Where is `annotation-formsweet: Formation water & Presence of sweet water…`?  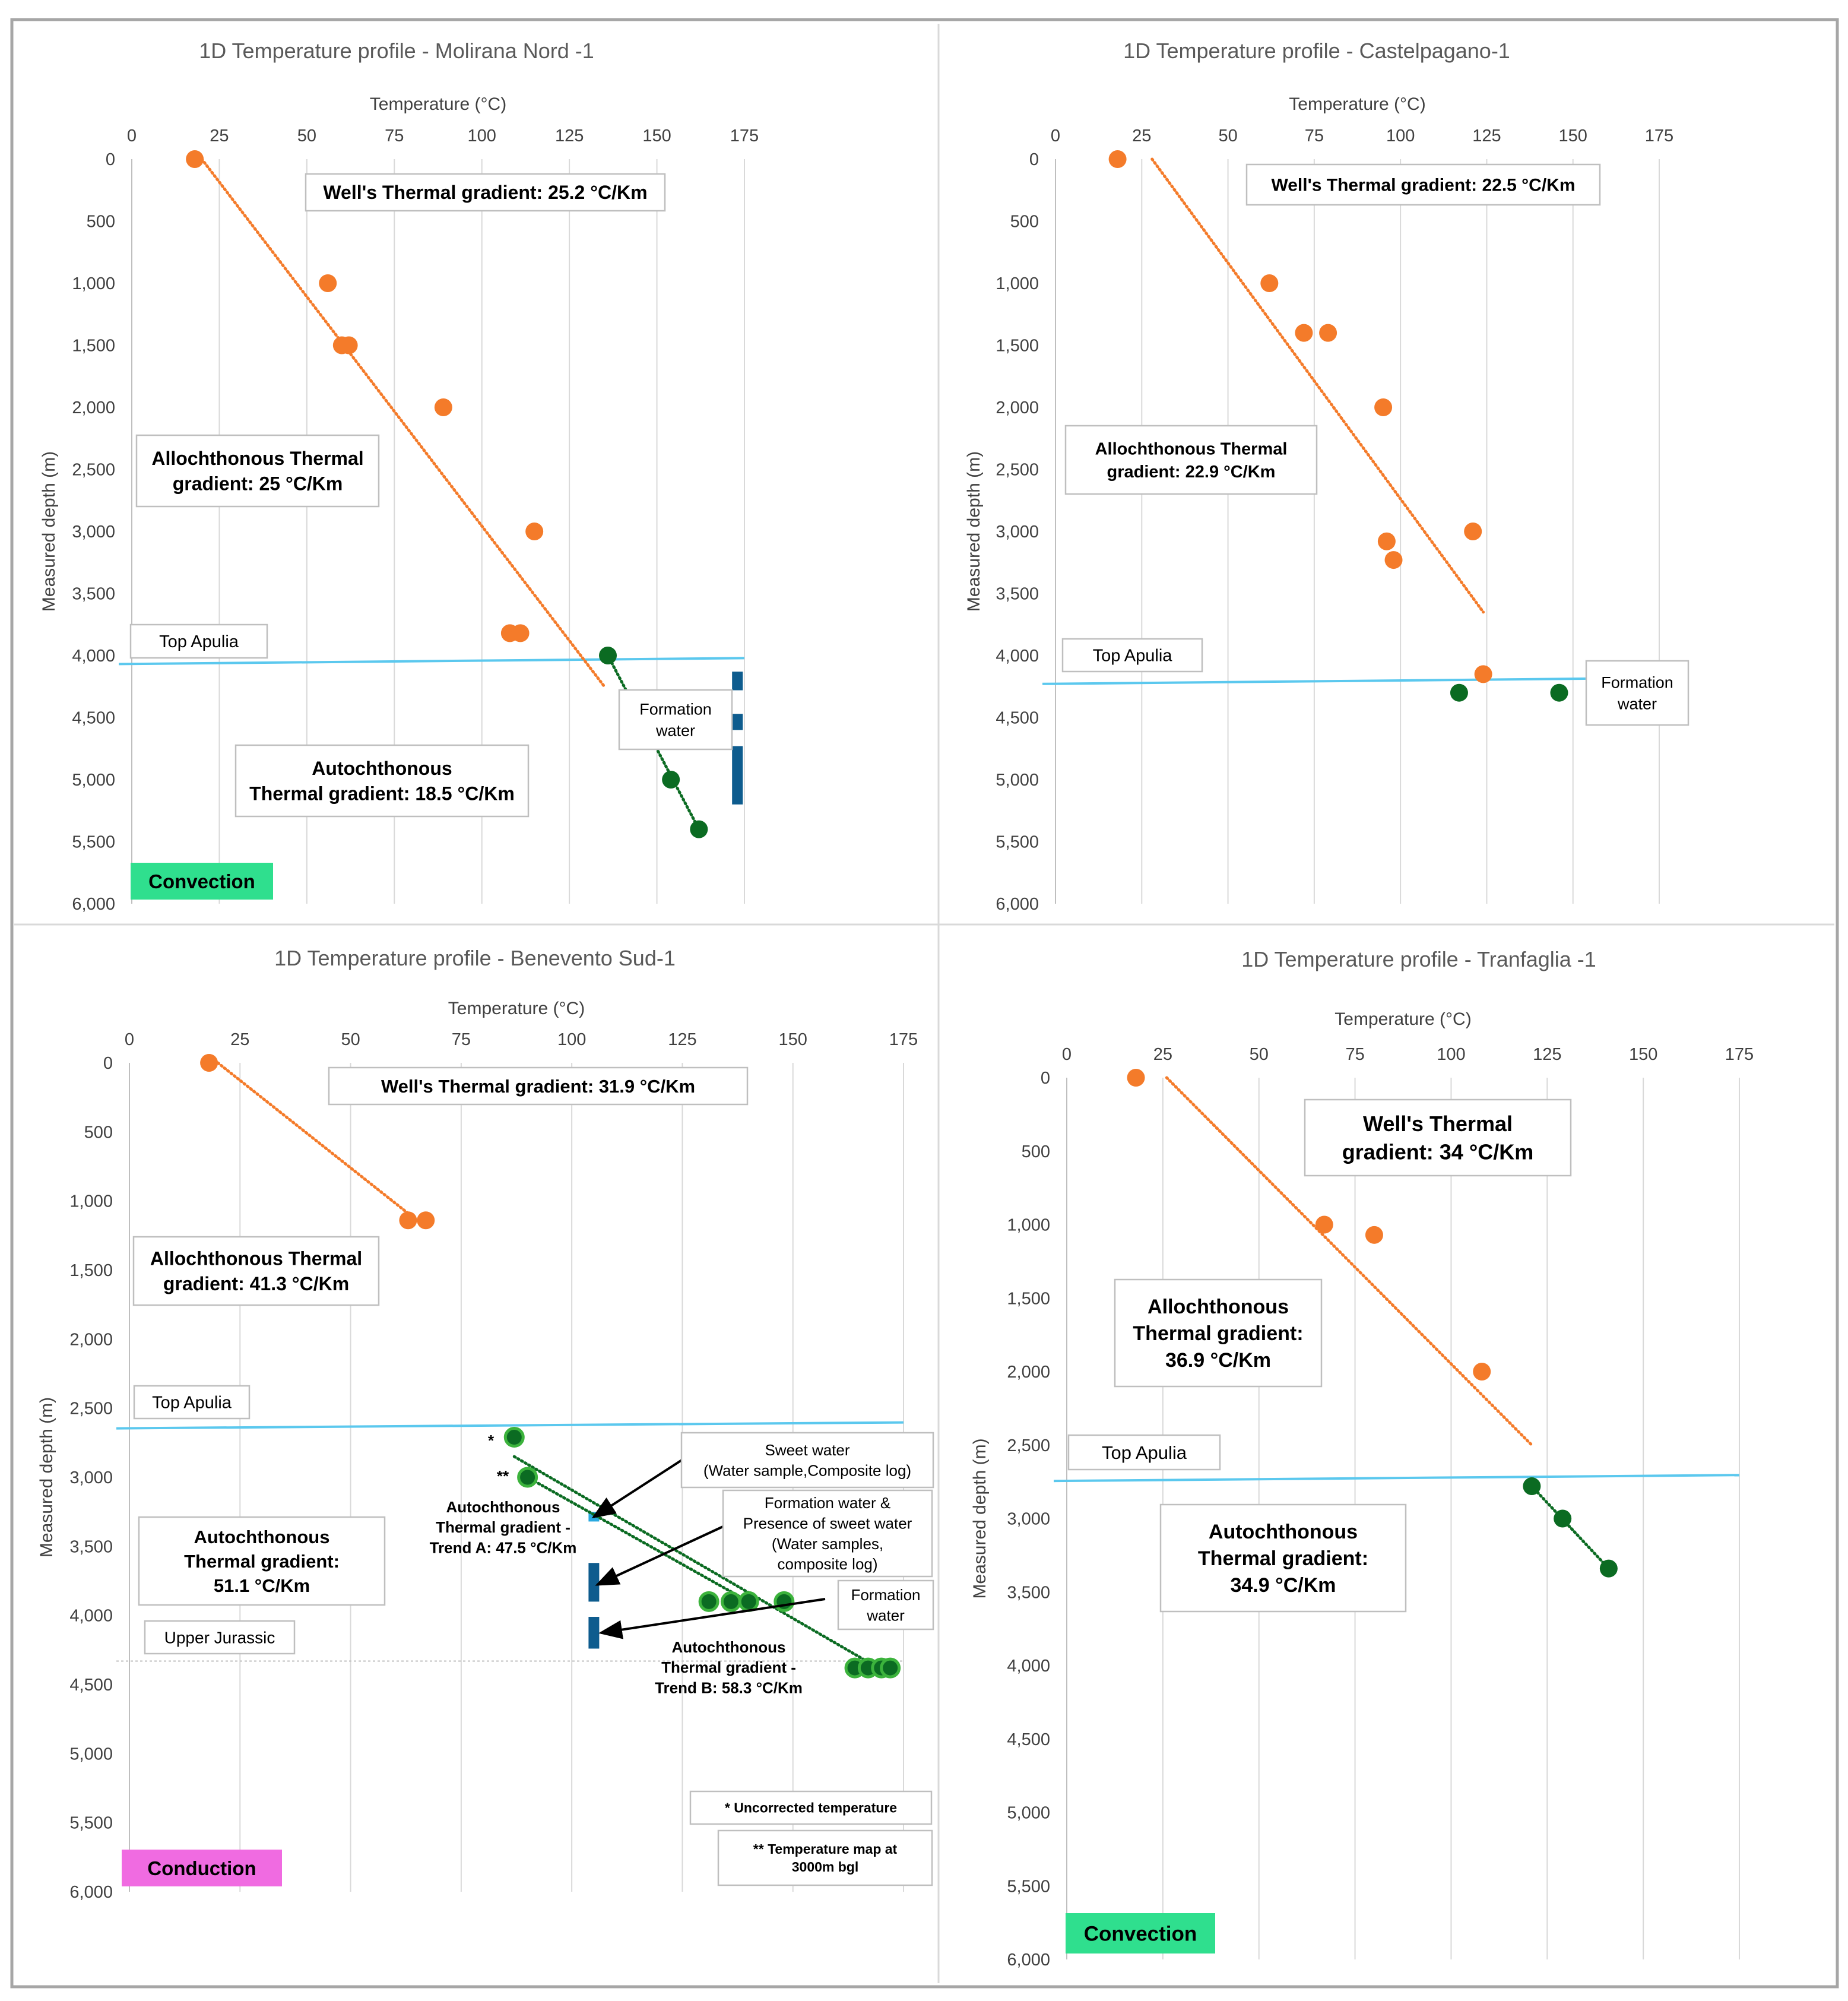
annotation-formsweet: Formation water & Presence of sweet water… is located at coordinates (827, 1533).